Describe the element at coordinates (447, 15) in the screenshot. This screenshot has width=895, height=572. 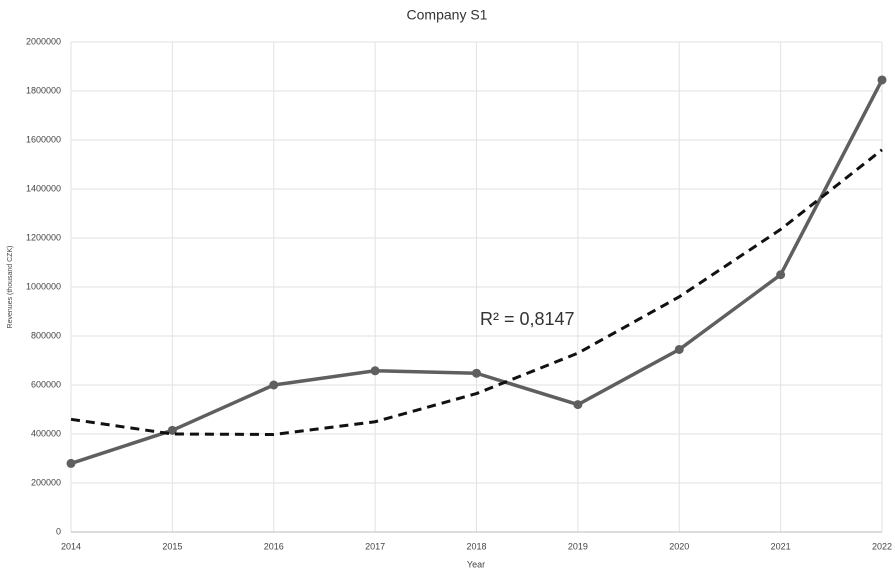
I see `chart-title: Company S1` at that location.